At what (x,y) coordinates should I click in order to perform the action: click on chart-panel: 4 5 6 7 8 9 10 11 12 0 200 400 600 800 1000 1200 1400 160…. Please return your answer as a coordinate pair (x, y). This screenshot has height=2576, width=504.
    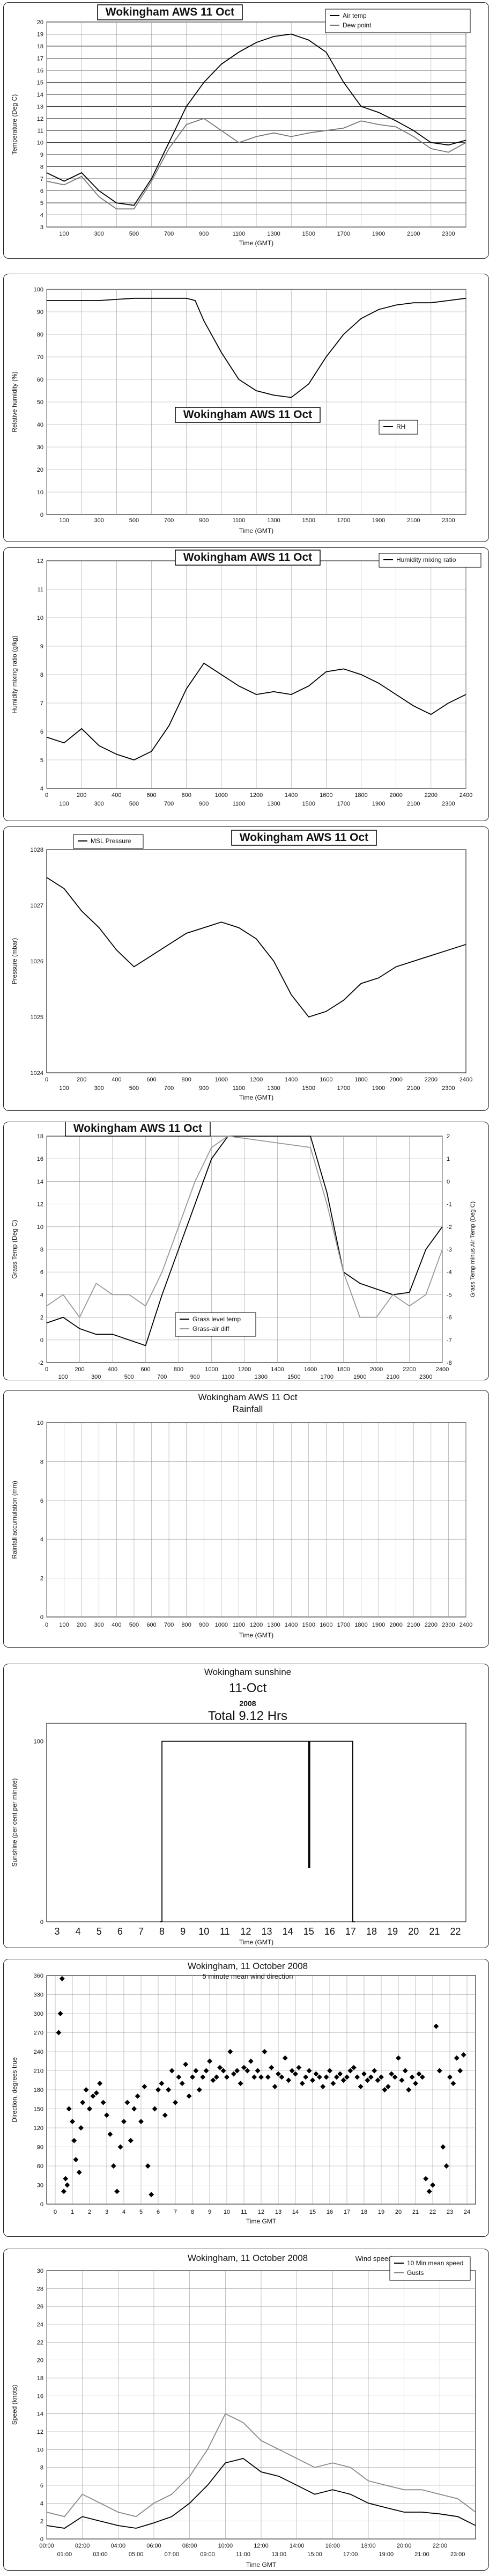
    Looking at the image, I should click on (246, 684).